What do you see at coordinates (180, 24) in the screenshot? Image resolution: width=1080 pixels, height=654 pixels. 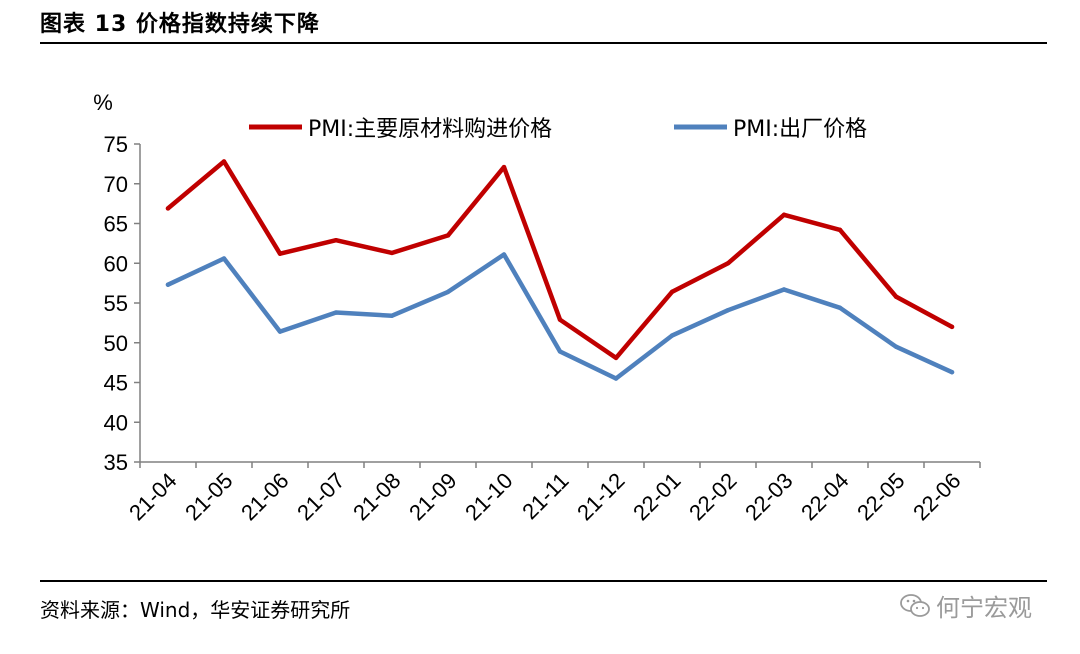 I see `figure-title: 图表 13 价格指数持续下降` at bounding box center [180, 24].